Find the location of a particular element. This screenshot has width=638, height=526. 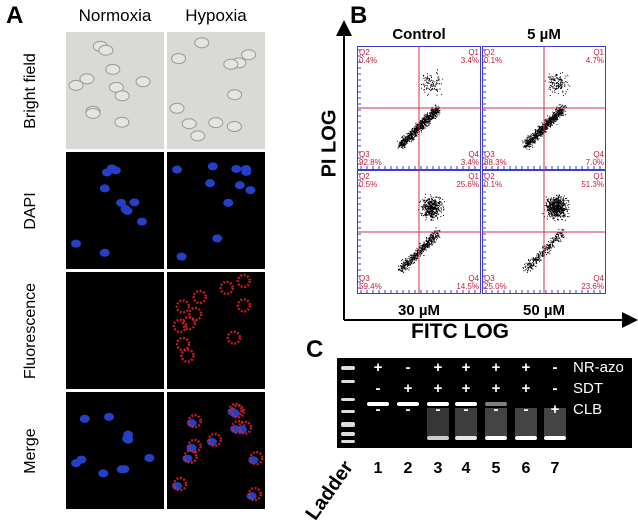

plot-title: Control is located at coordinates (419, 34).